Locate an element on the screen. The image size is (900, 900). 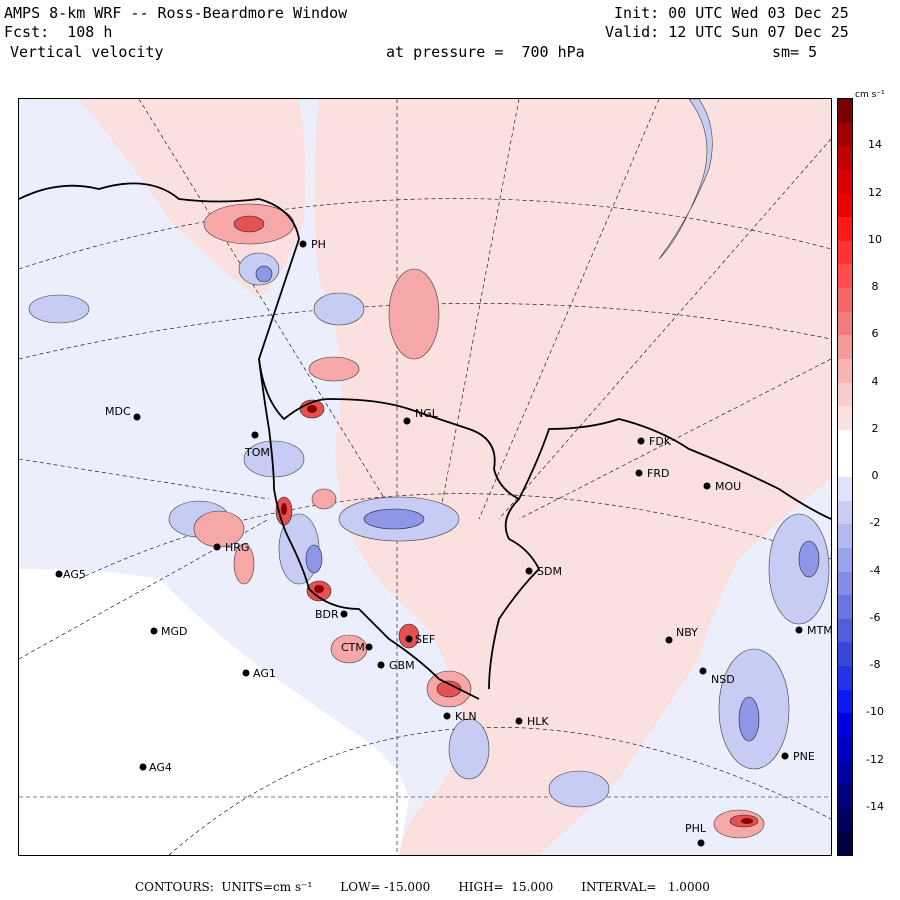
colorbar-tick-label: -6 is located at coordinates (875, 617).